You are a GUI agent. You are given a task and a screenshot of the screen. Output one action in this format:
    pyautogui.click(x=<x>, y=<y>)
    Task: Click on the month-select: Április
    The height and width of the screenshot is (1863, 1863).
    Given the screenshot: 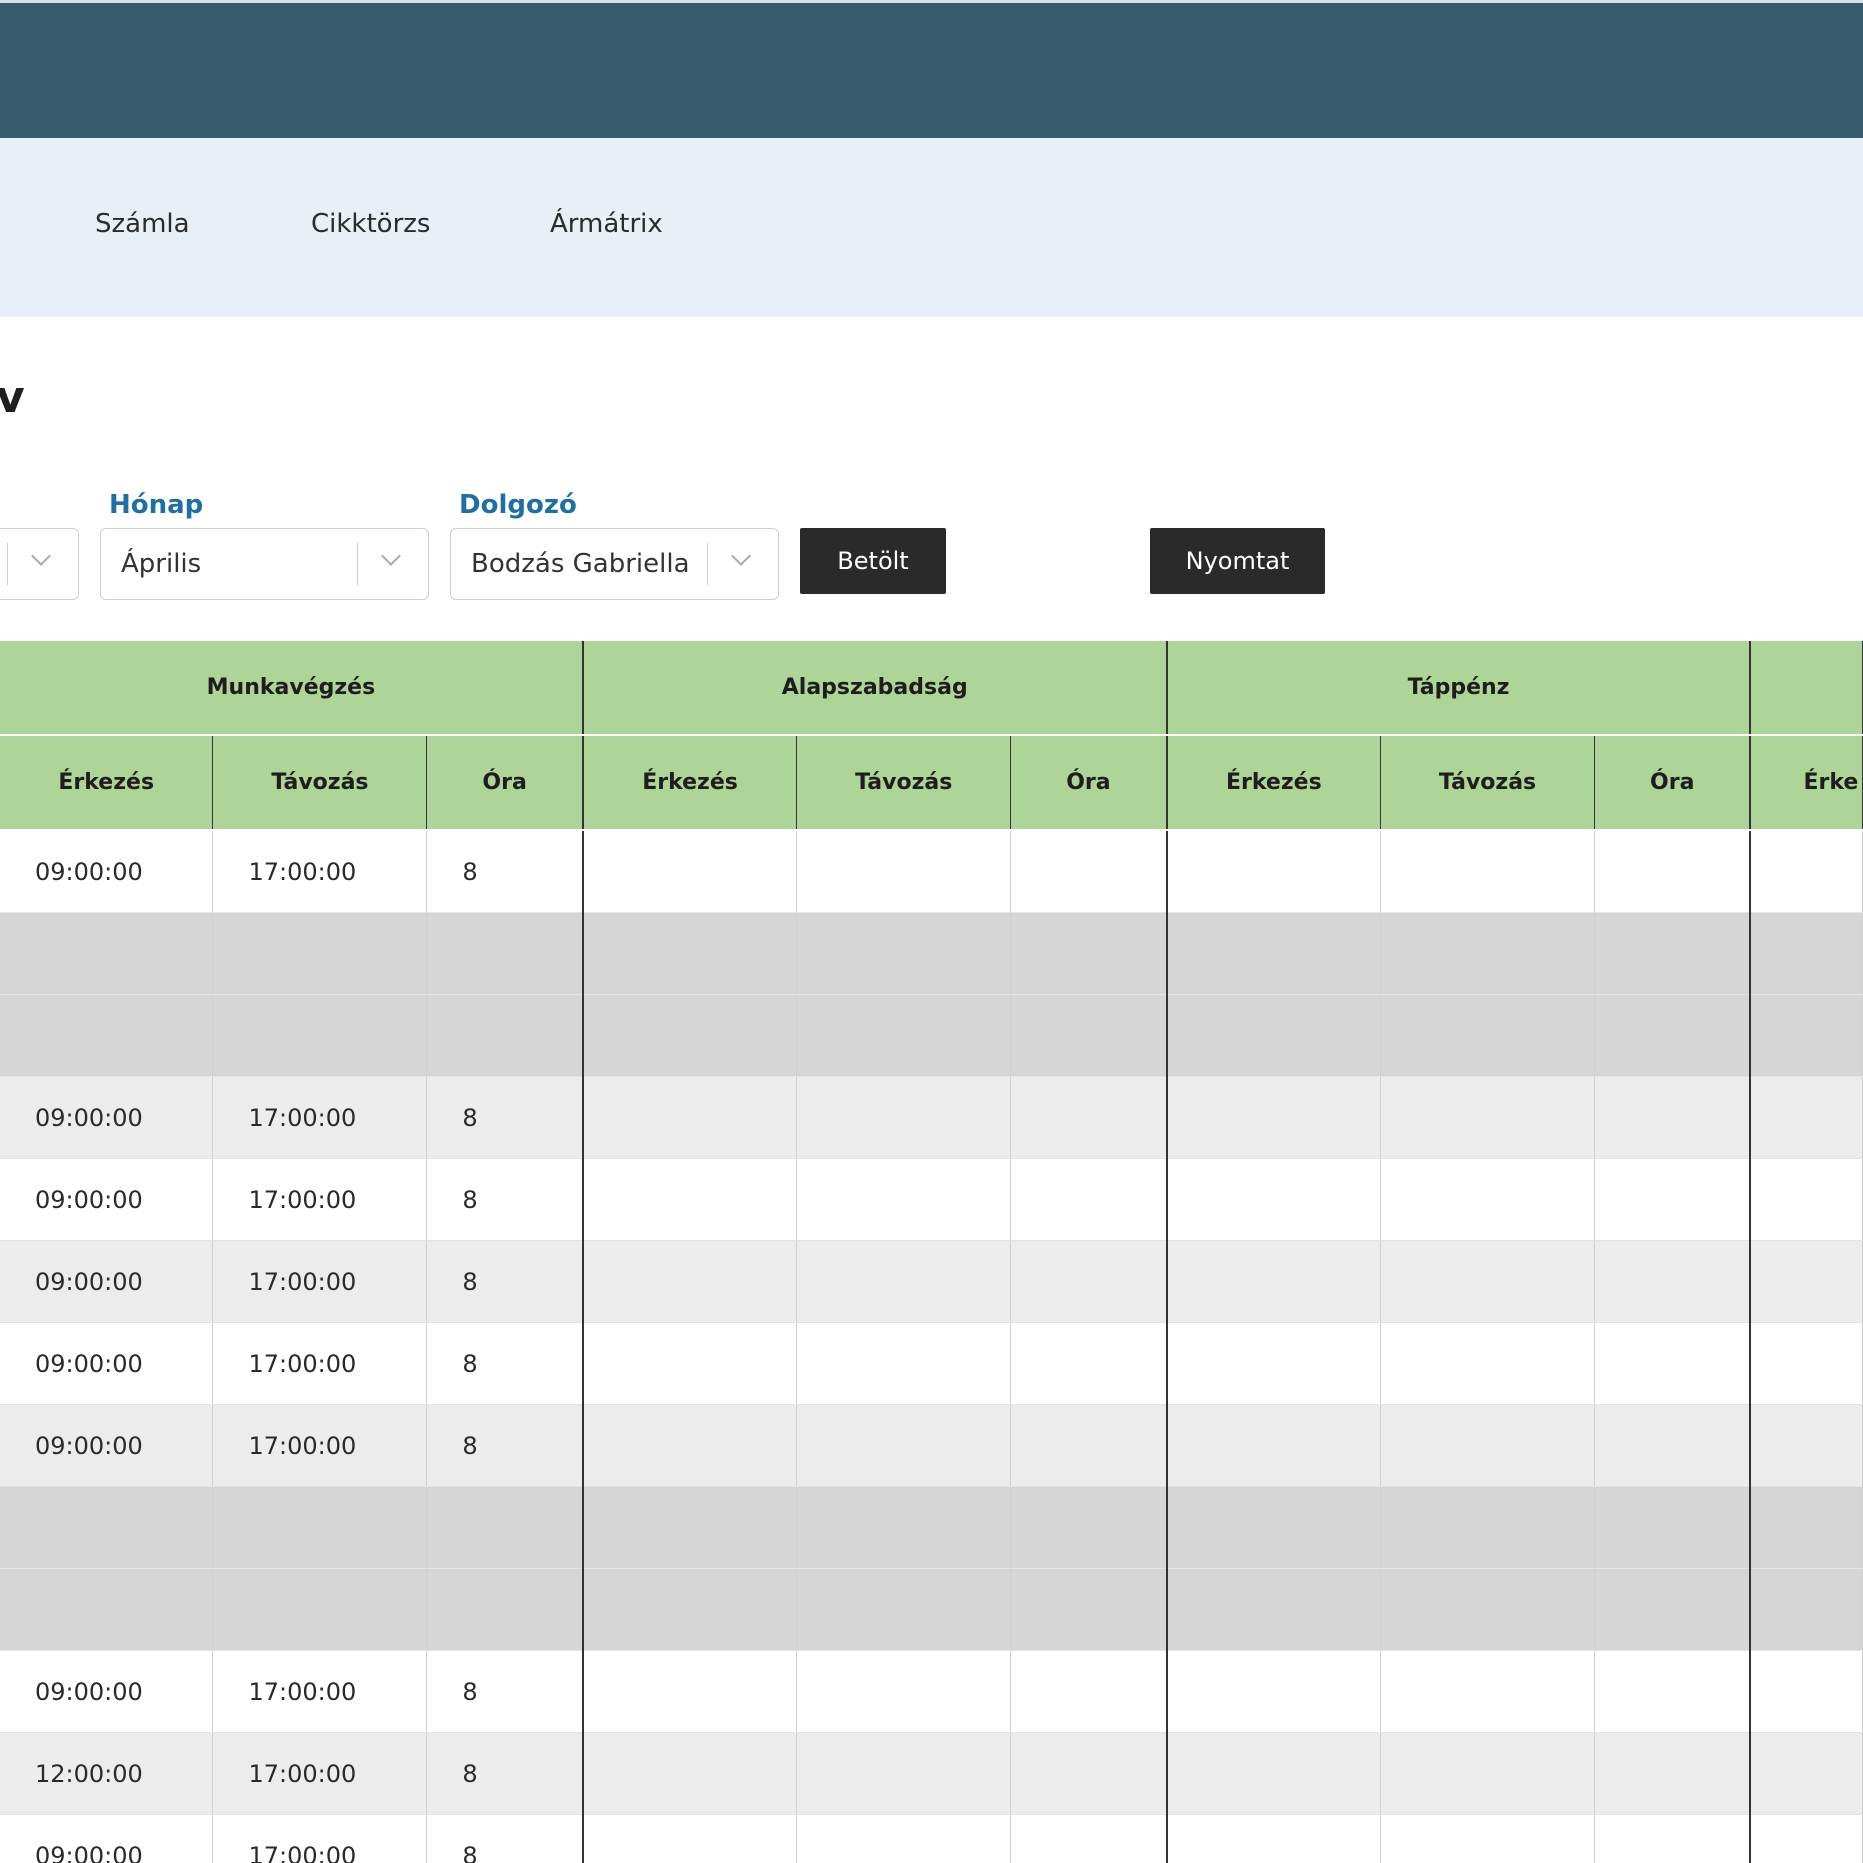 What is the action you would take?
    pyautogui.click(x=264, y=564)
    